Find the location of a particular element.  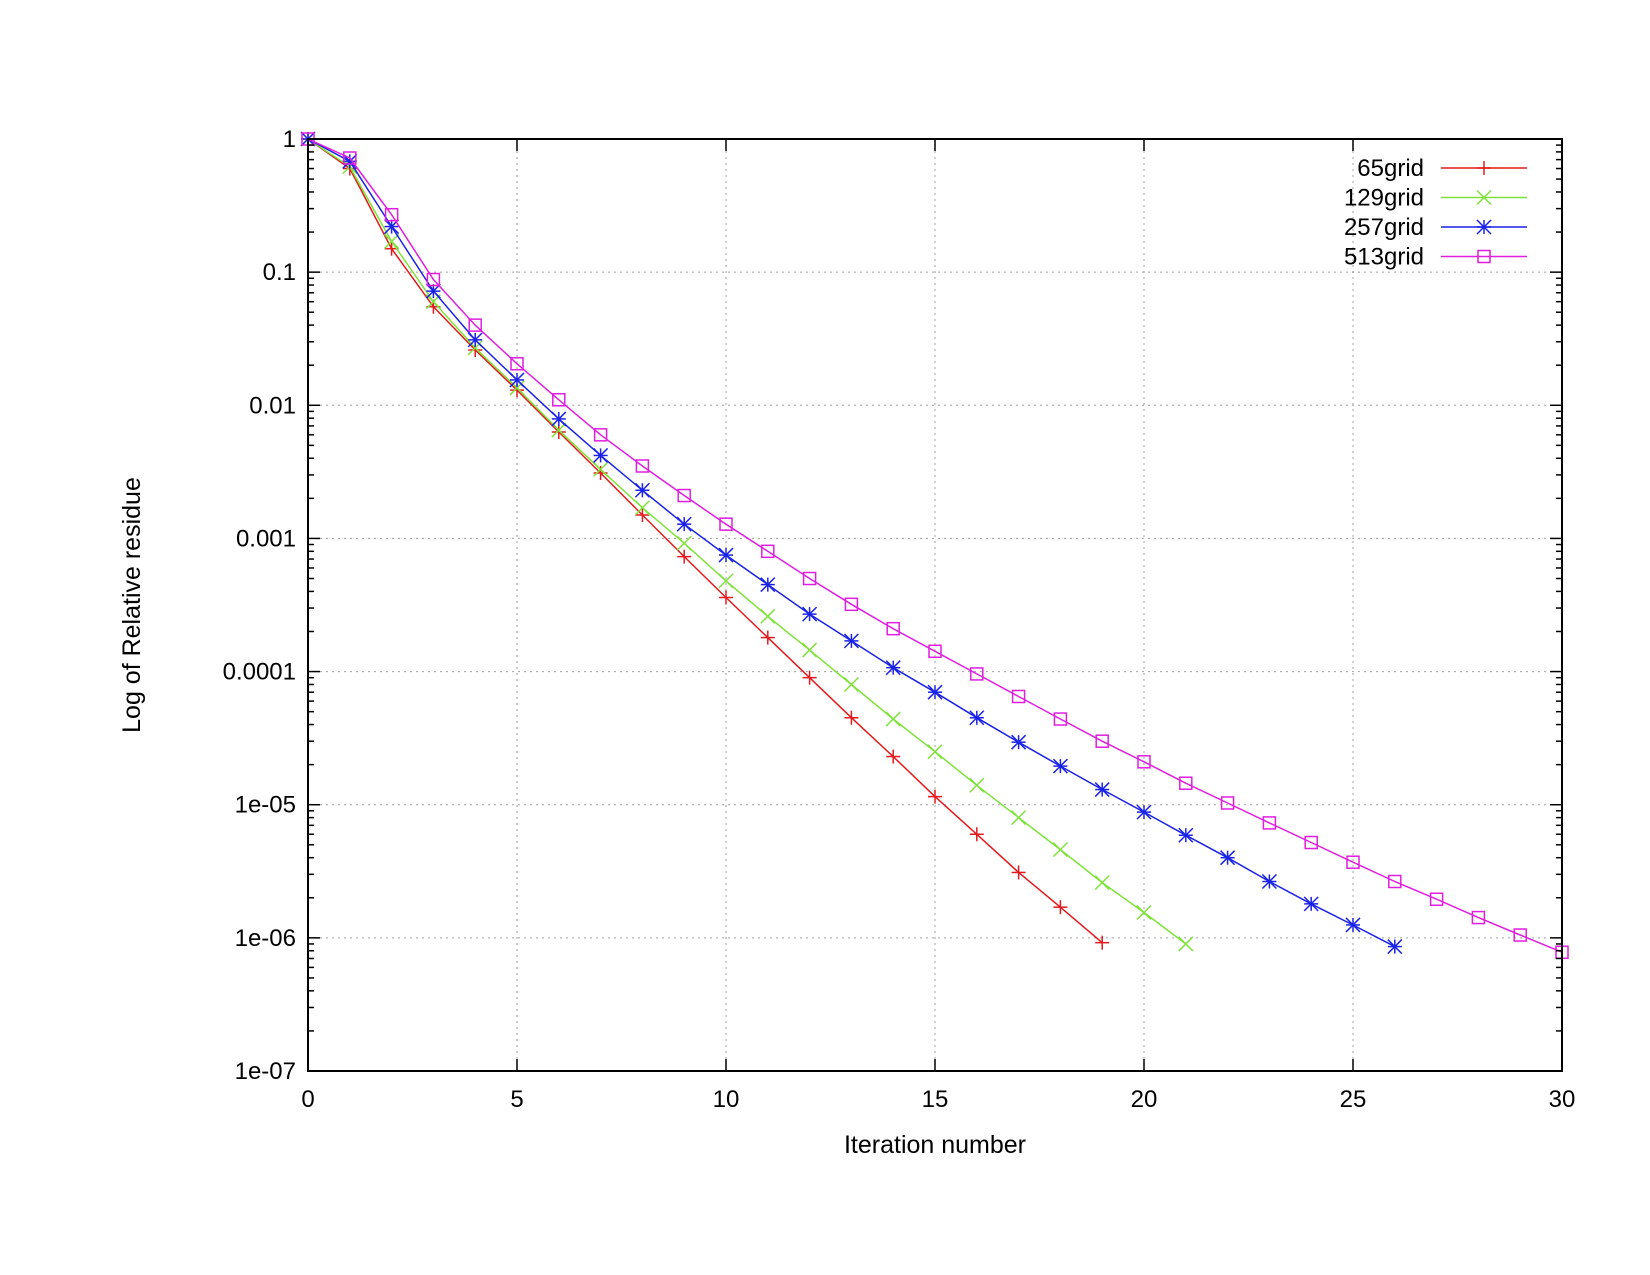

legend-label: 129grid is located at coordinates (1384, 198).